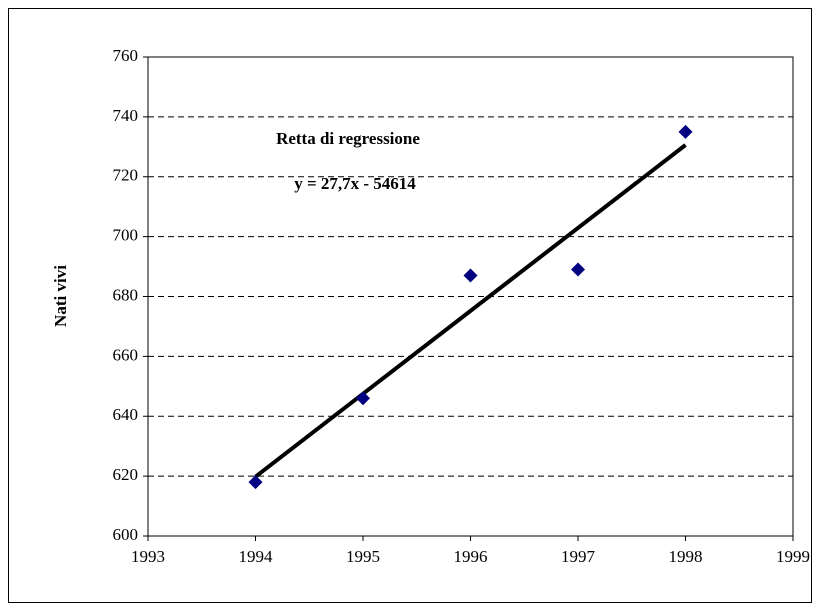 The width and height of the screenshot is (820, 611). Describe the element at coordinates (126, 414) in the screenshot. I see `y-tick-label: 640` at that location.